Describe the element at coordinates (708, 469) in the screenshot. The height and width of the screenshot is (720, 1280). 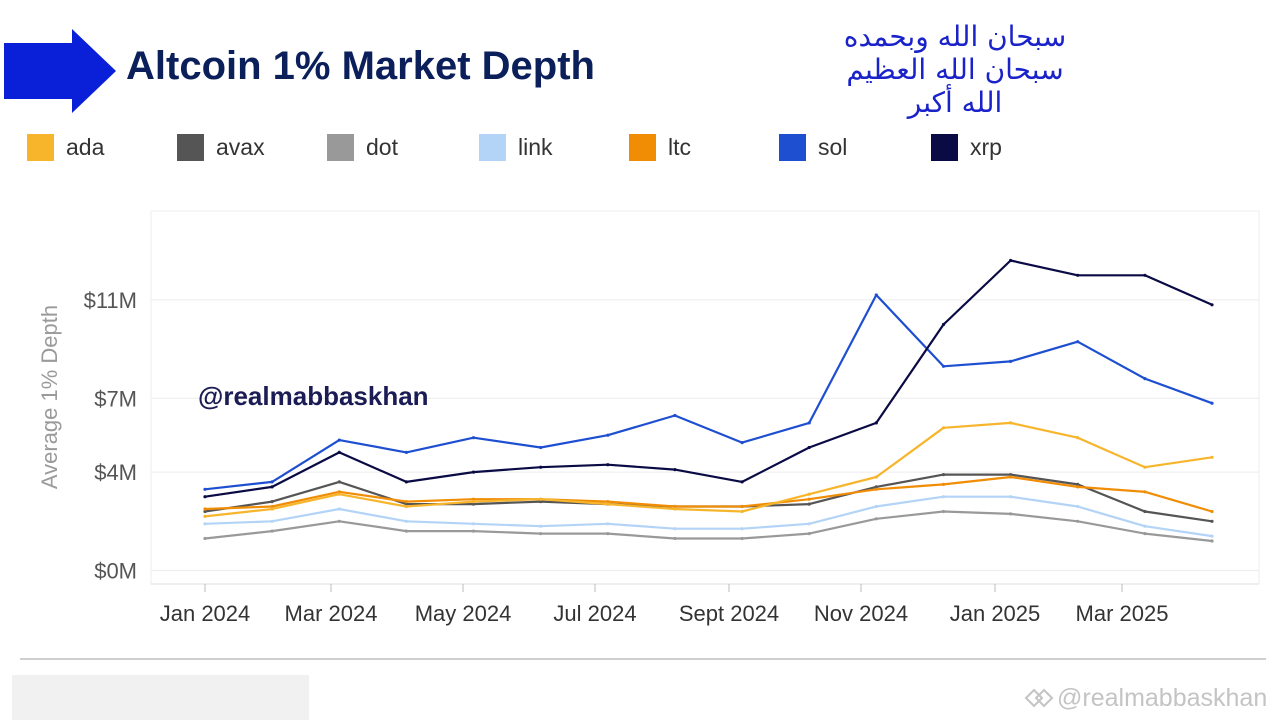
I see `series-line-ada` at that location.